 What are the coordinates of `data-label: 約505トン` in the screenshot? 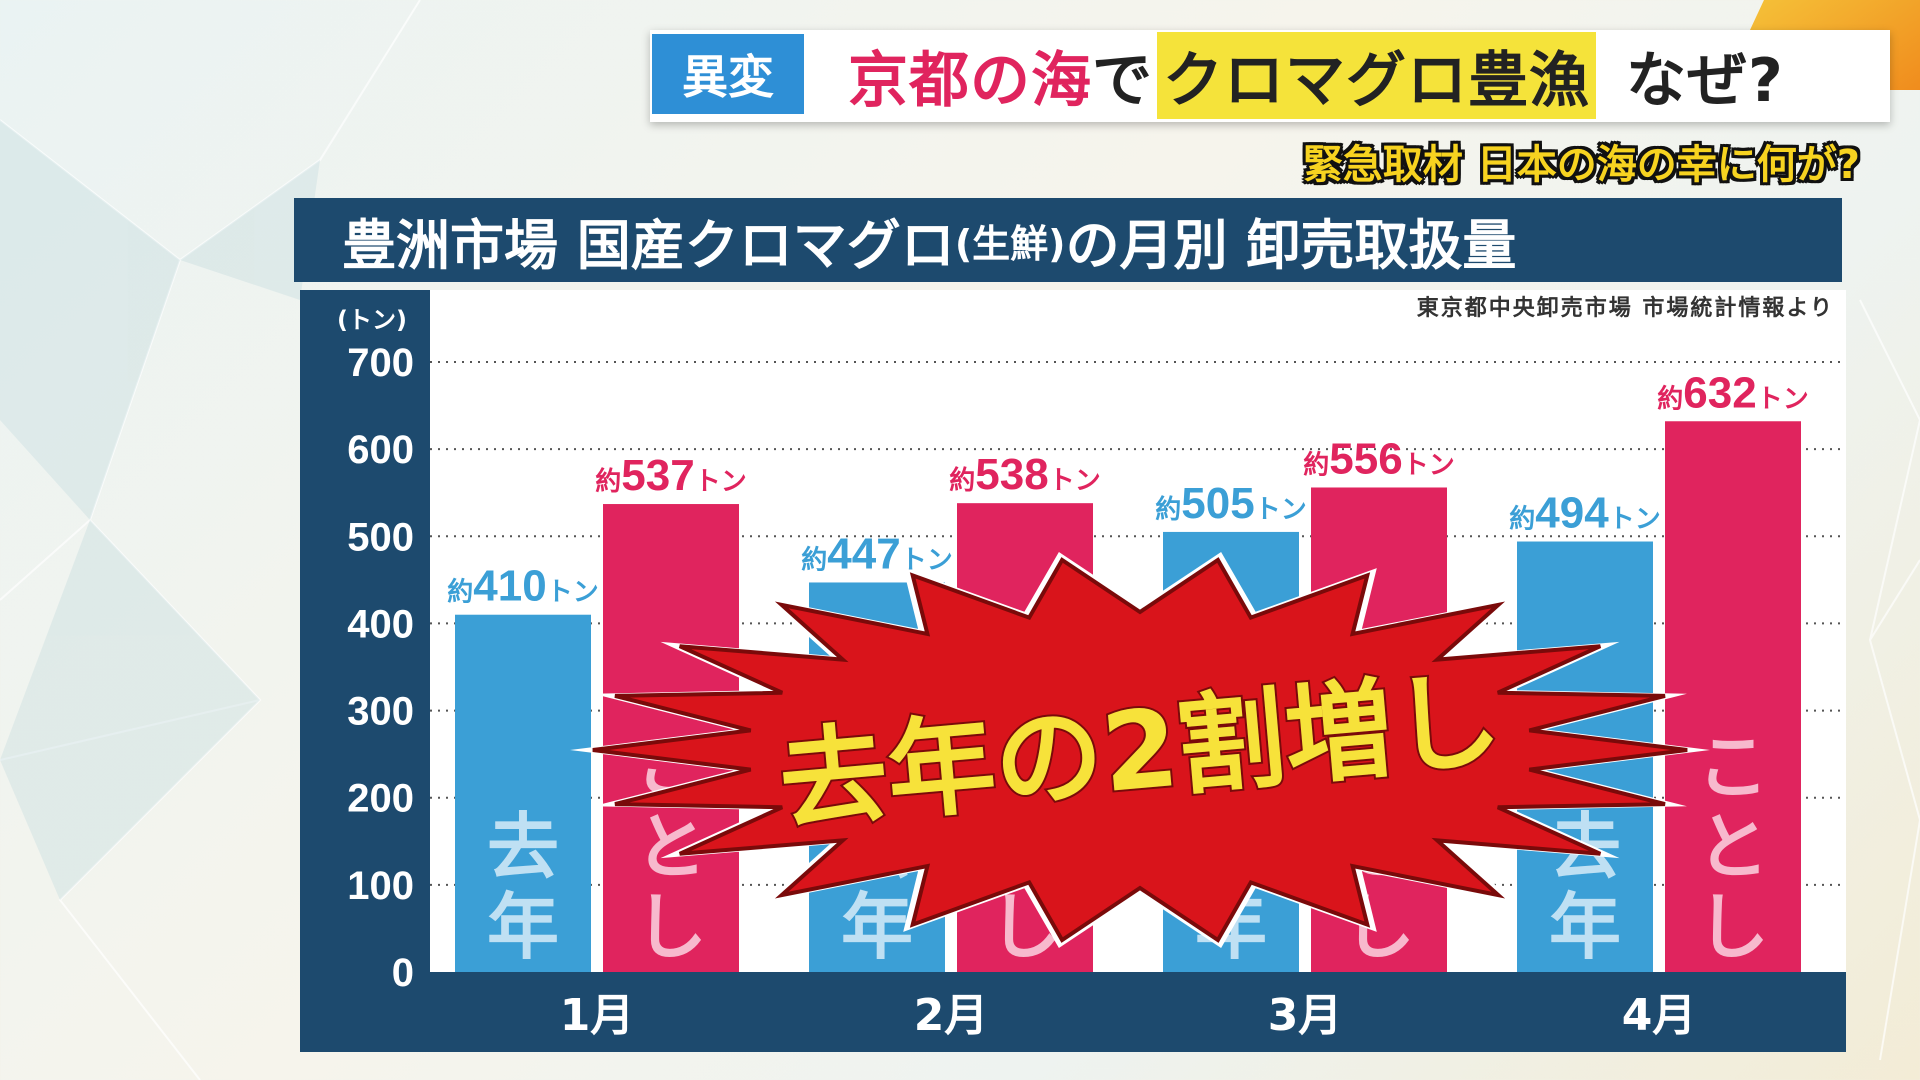 It's located at (1230, 503).